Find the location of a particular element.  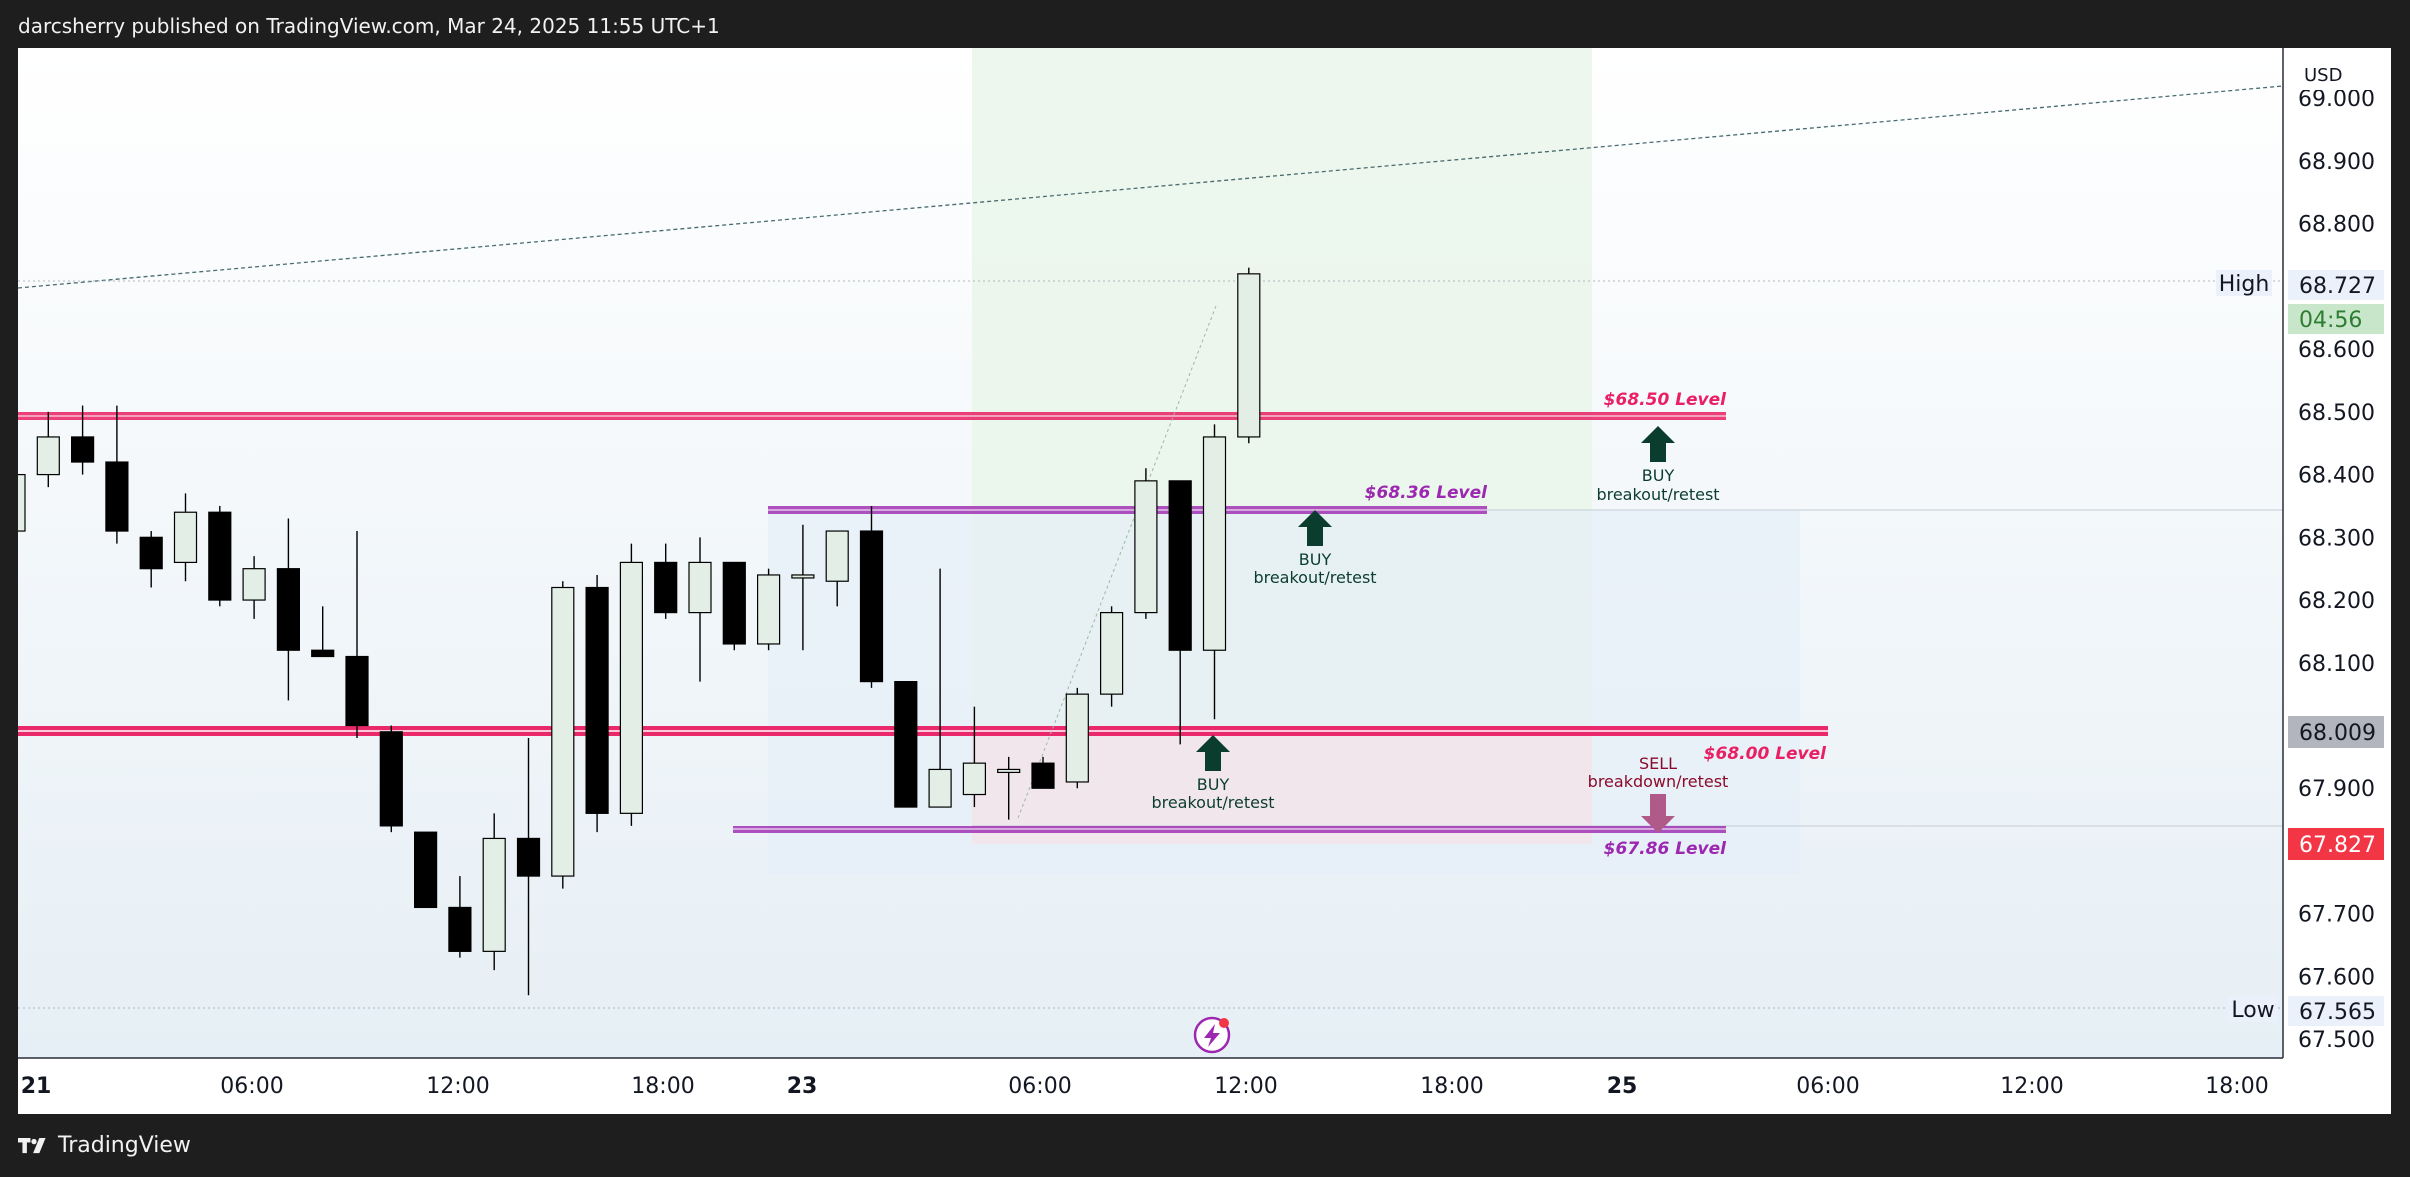

price-tick: 67.600 is located at coordinates (2336, 977).